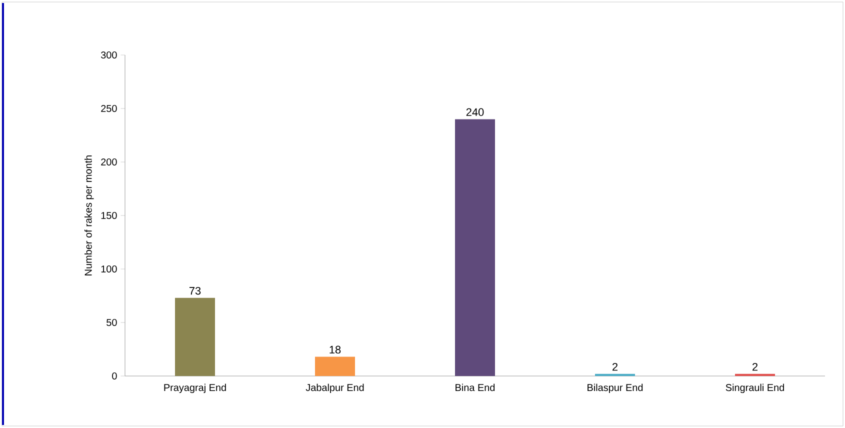  What do you see at coordinates (475, 388) in the screenshot?
I see `x-tick-label: Bina End` at bounding box center [475, 388].